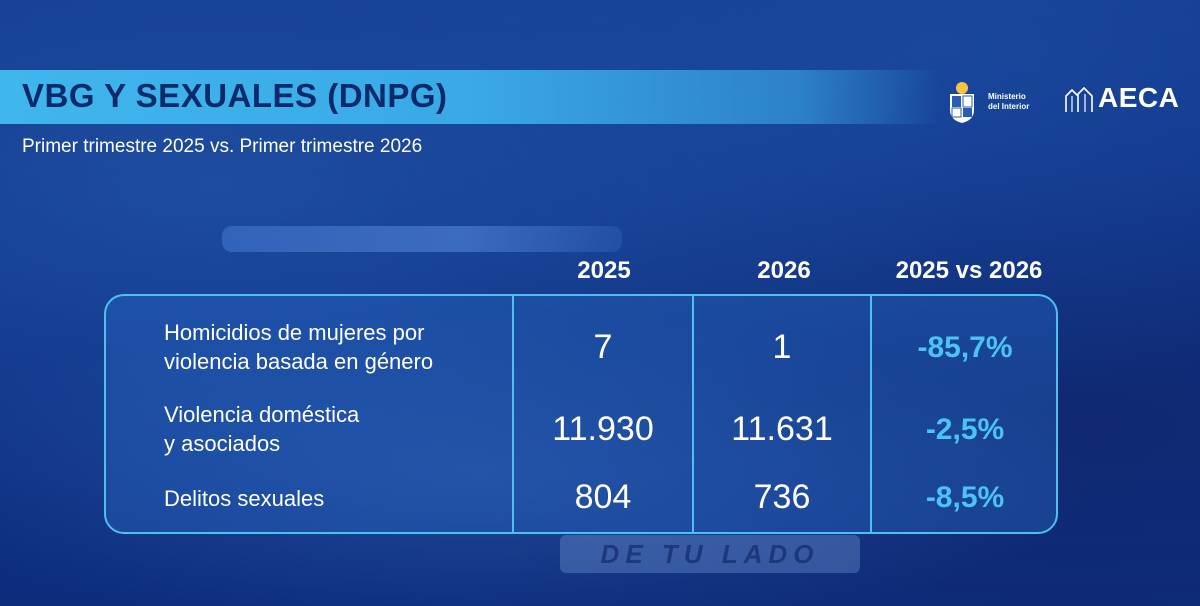 This screenshot has height=606, width=1200. I want to click on row-label-line: y asociados, so click(222, 443).